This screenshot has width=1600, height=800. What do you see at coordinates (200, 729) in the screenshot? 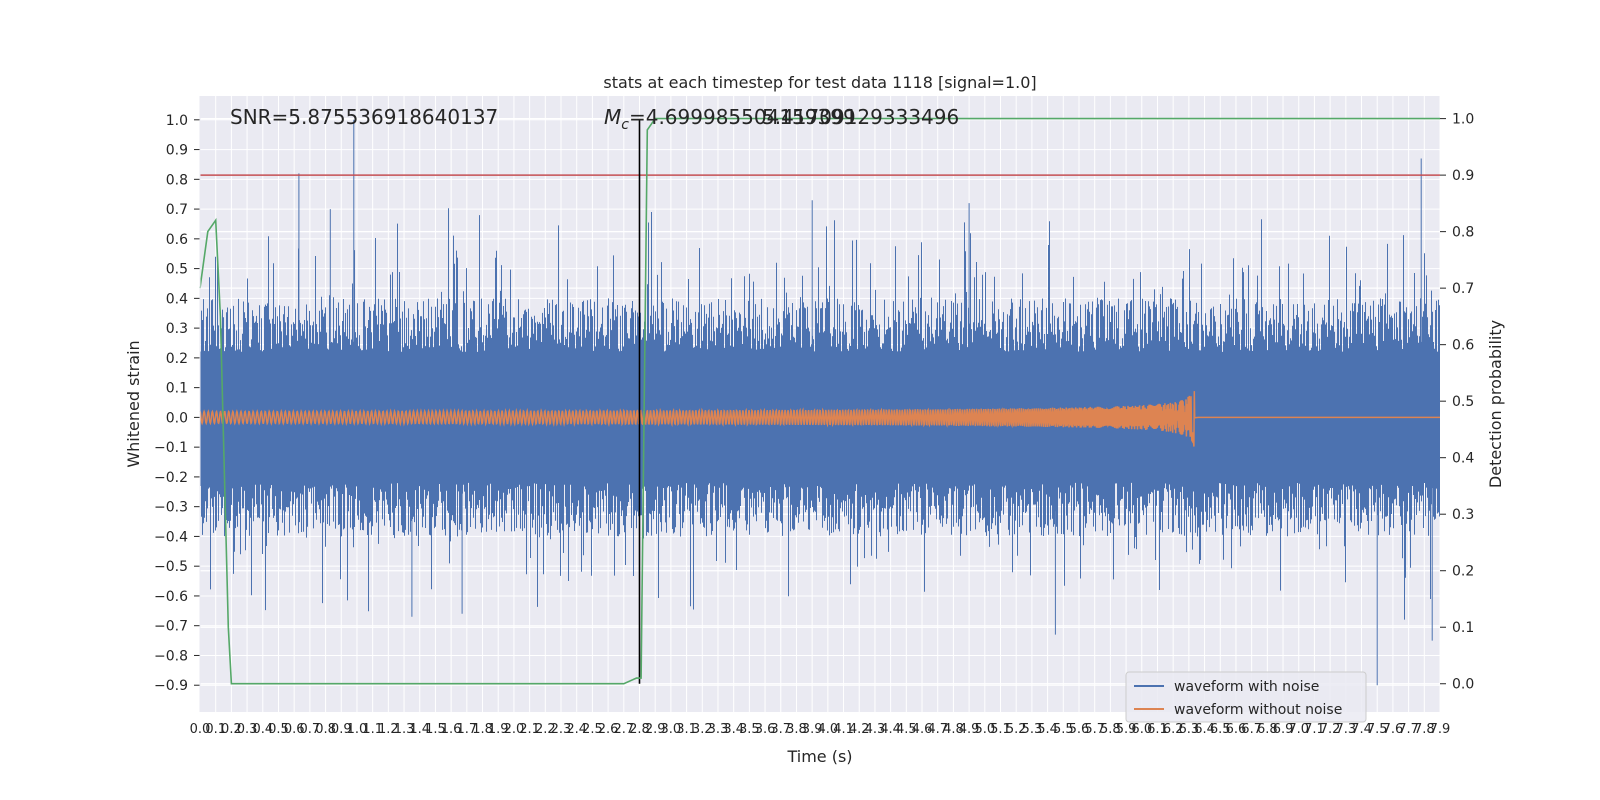
I see `x-tick-label: 0.0` at bounding box center [200, 729].